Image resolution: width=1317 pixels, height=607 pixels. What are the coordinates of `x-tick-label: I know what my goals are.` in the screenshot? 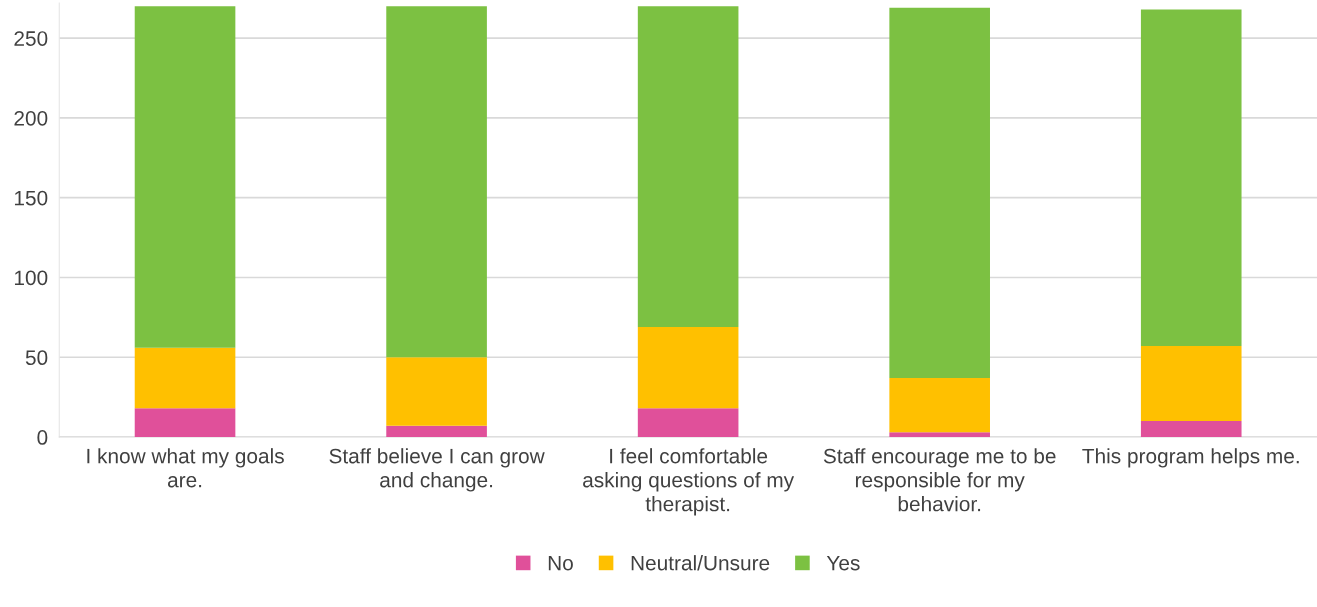 It's located at (185, 468).